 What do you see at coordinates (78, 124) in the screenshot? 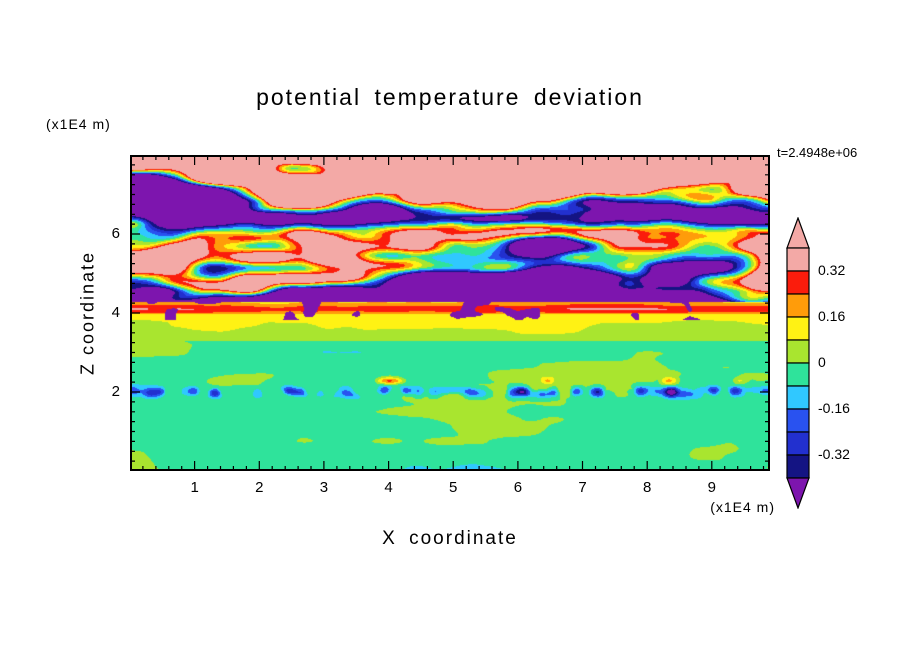
I see `z-axis-unit-label: (x1E4 m)` at bounding box center [78, 124].